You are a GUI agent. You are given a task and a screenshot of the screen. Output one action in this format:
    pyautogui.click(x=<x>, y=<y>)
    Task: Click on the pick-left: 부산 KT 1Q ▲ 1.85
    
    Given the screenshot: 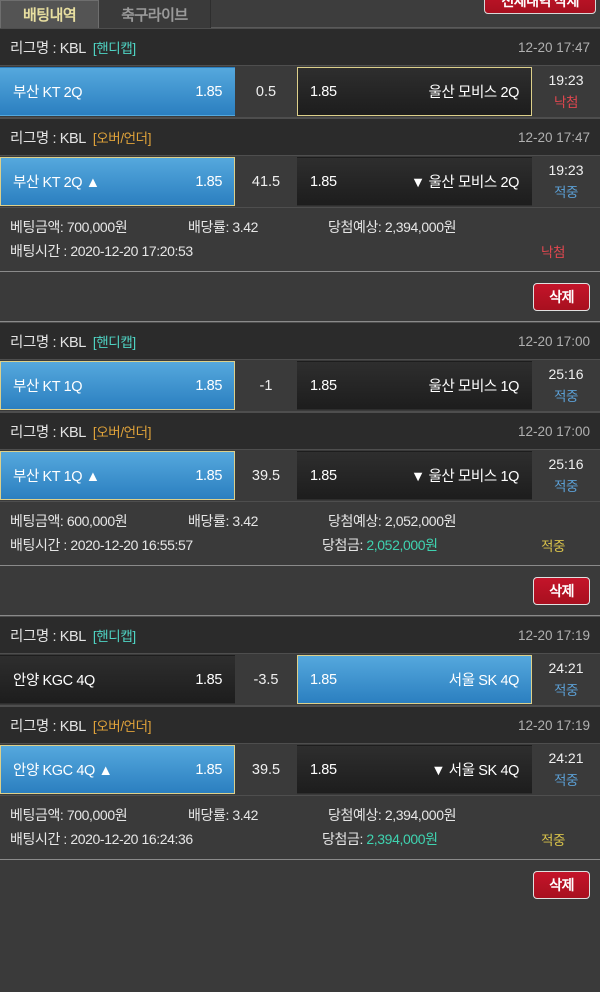 What is the action you would take?
    pyautogui.click(x=117, y=475)
    